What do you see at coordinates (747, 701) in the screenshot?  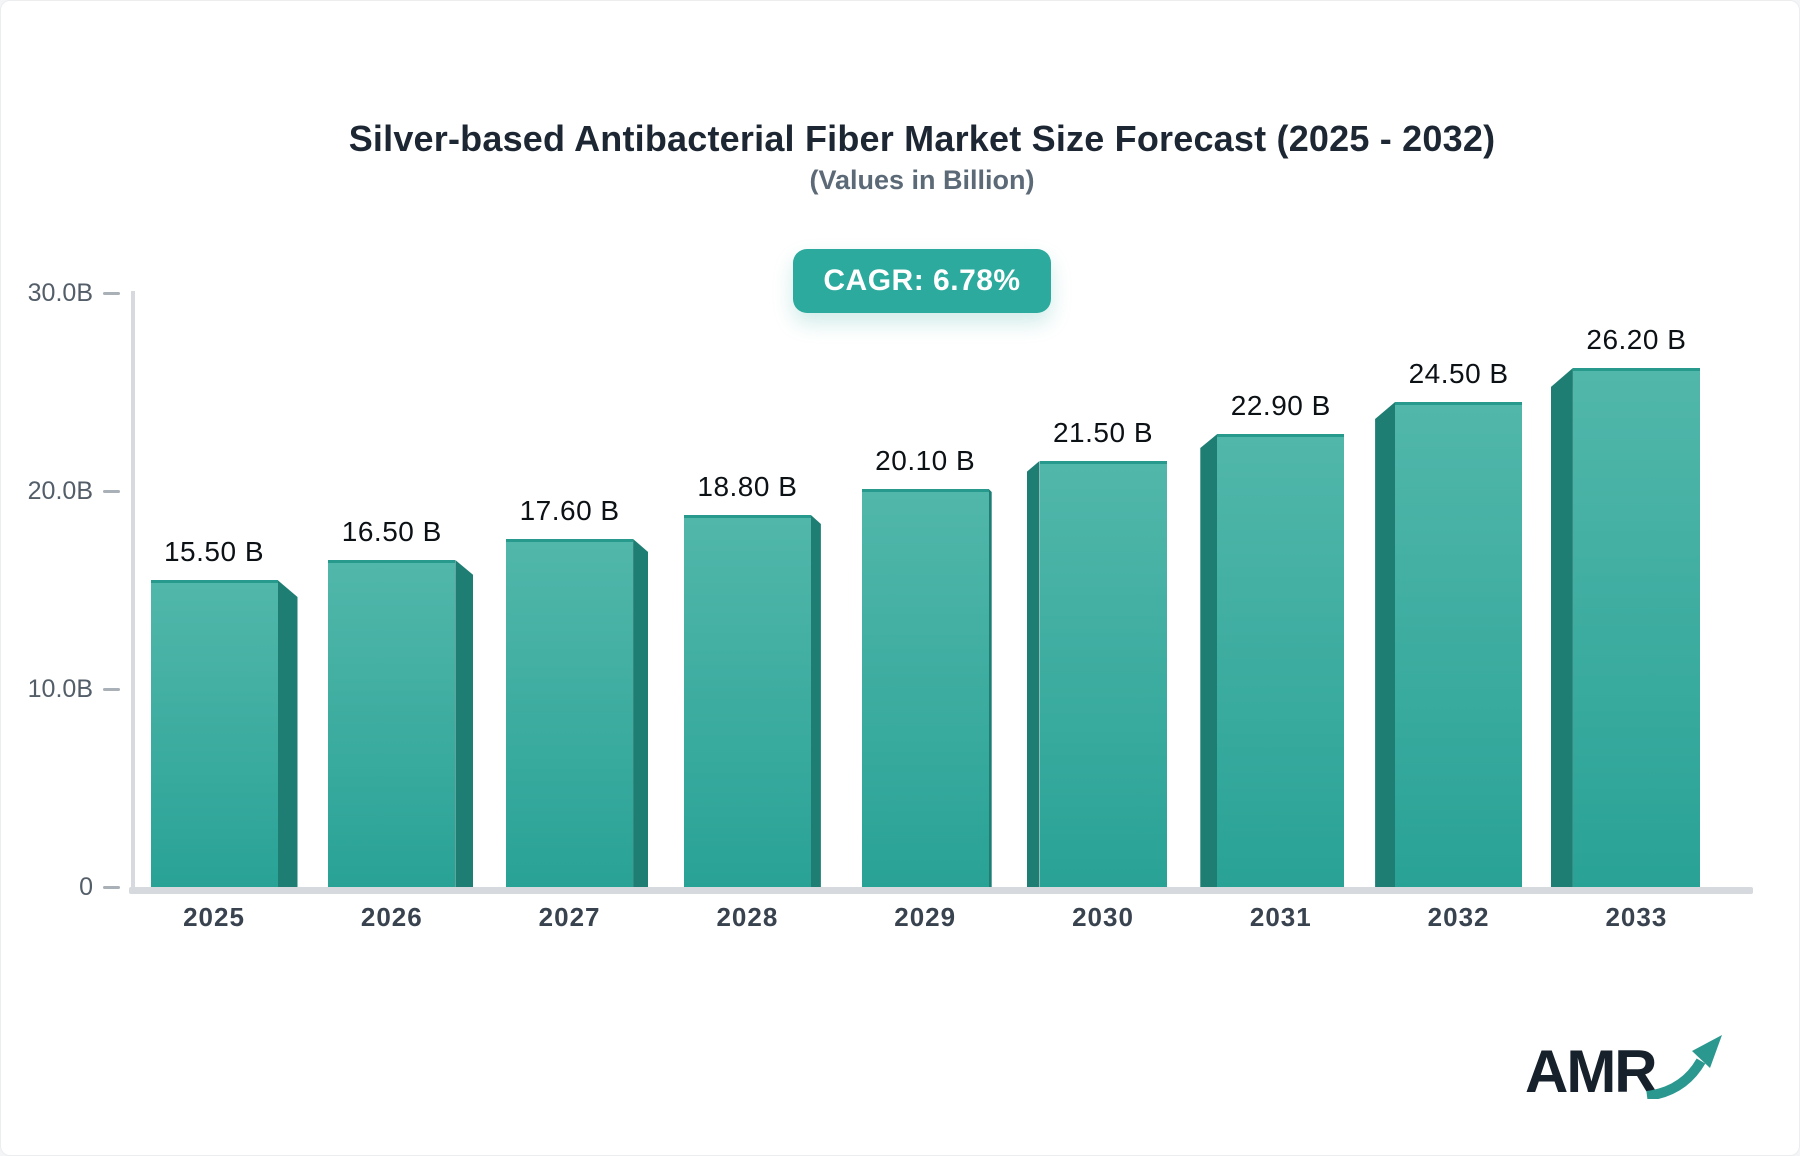 I see `bar-2028` at bounding box center [747, 701].